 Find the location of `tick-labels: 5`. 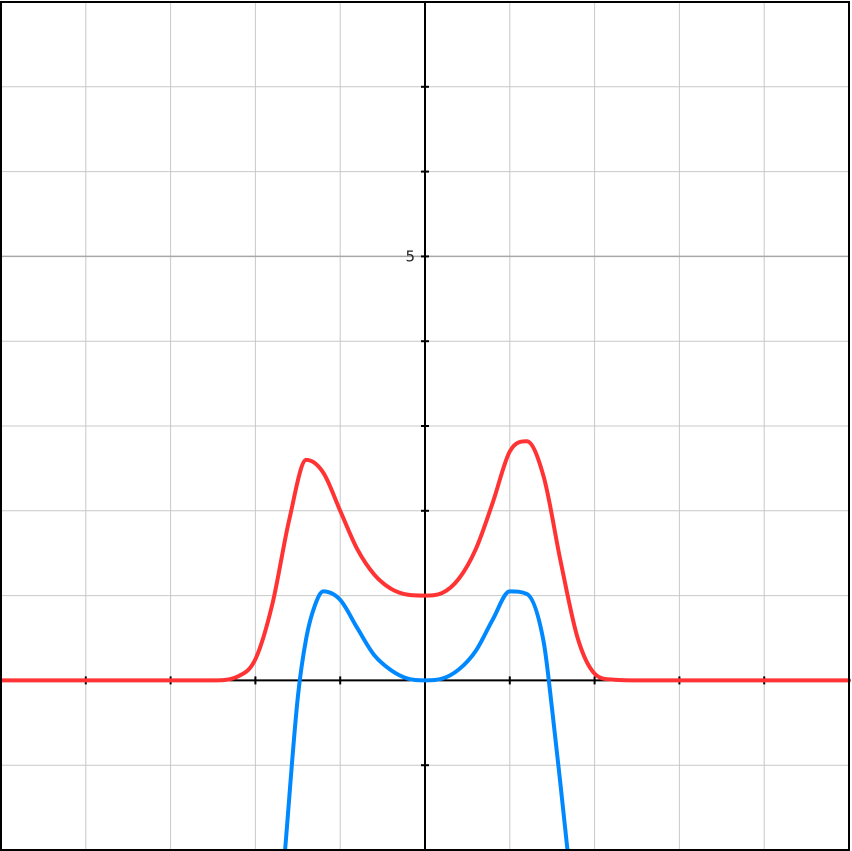

tick-labels: 5 is located at coordinates (410, 256).